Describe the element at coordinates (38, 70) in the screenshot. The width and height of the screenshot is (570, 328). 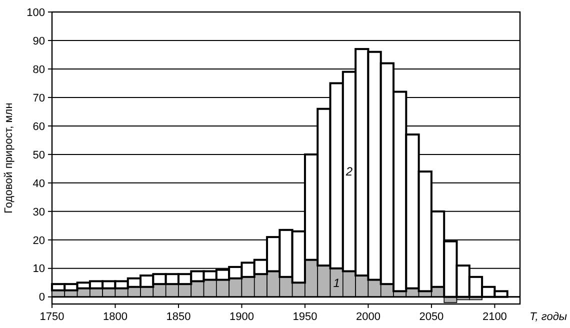
I see `y-tick-label: 80` at that location.